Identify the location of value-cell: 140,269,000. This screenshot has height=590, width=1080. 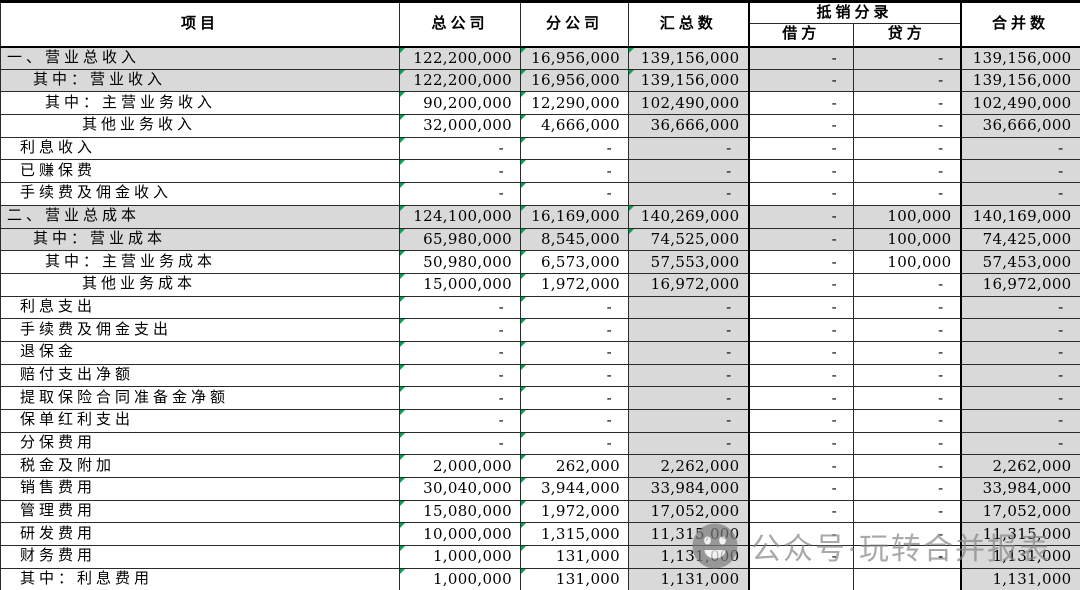
(688, 216).